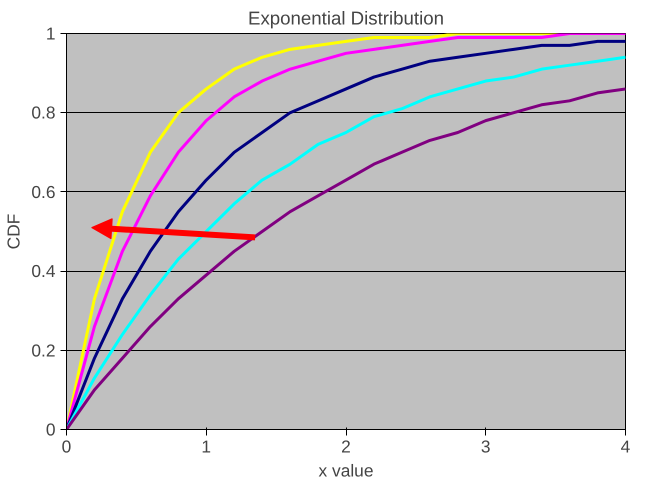 The width and height of the screenshot is (655, 493). I want to click on x-tick-label: 3, so click(485, 446).